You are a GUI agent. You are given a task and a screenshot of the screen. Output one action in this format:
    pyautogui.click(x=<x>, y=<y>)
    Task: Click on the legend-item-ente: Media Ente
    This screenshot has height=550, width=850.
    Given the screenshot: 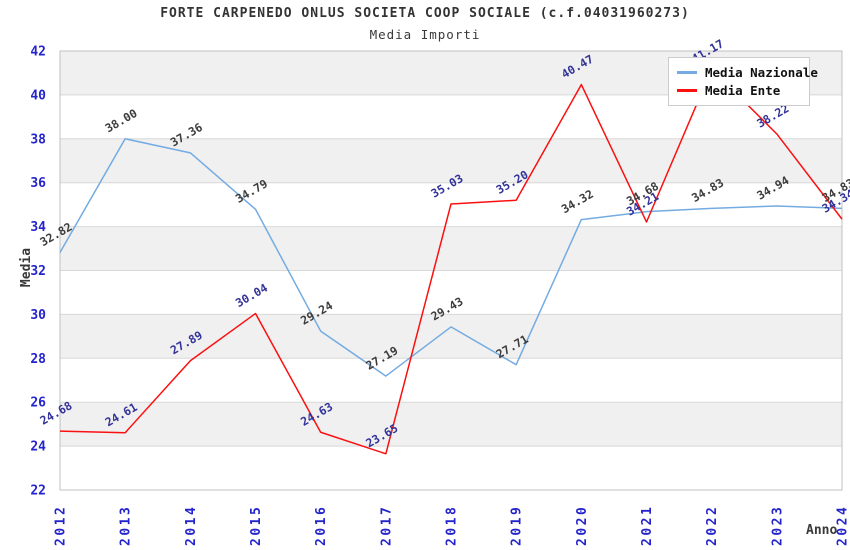 What is the action you would take?
    pyautogui.click(x=739, y=90)
    